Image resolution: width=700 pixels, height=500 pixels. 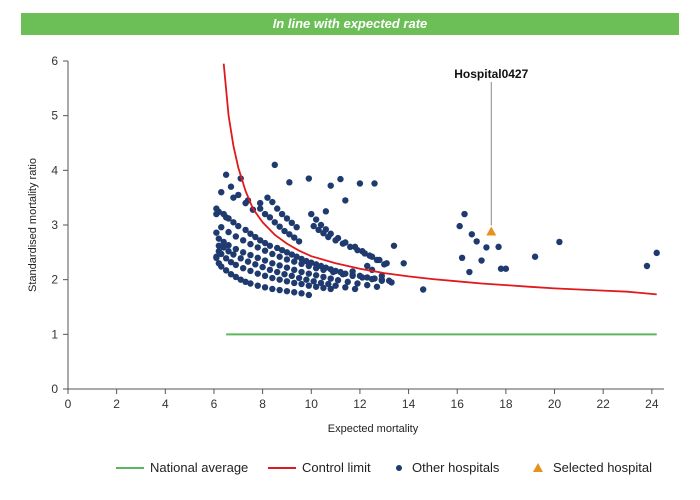 I want to click on legend-others-label: Other hospitals, so click(x=456, y=467).